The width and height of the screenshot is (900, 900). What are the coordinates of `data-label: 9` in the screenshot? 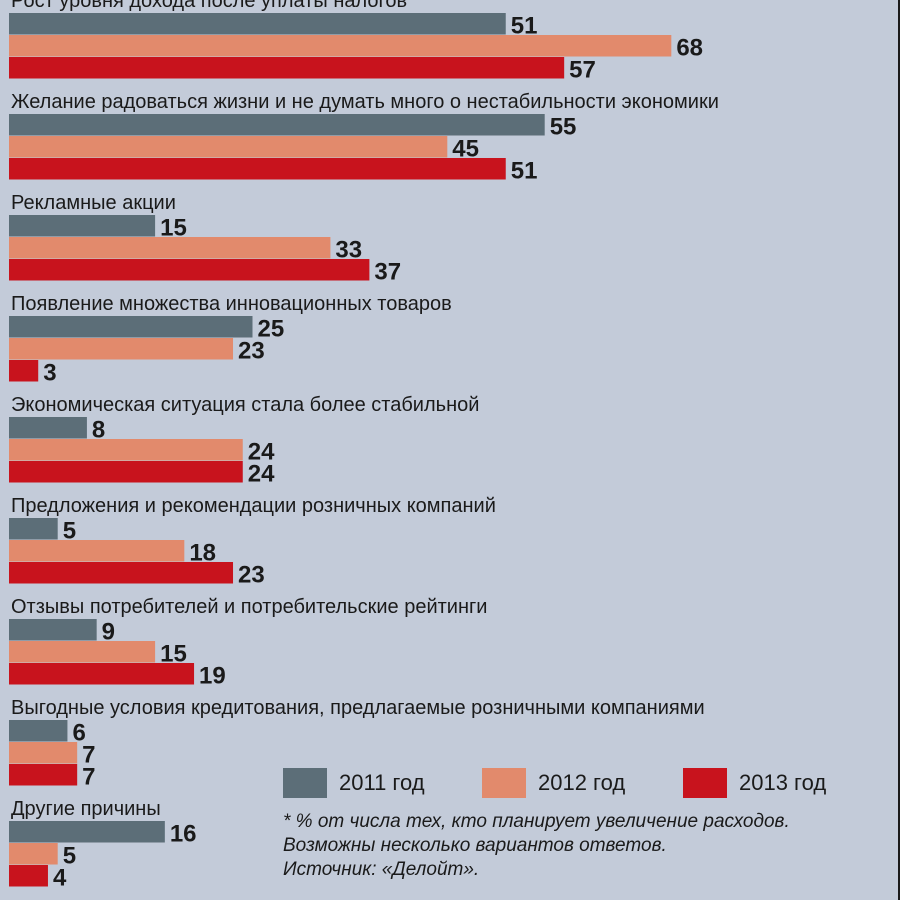 It's located at (108, 632).